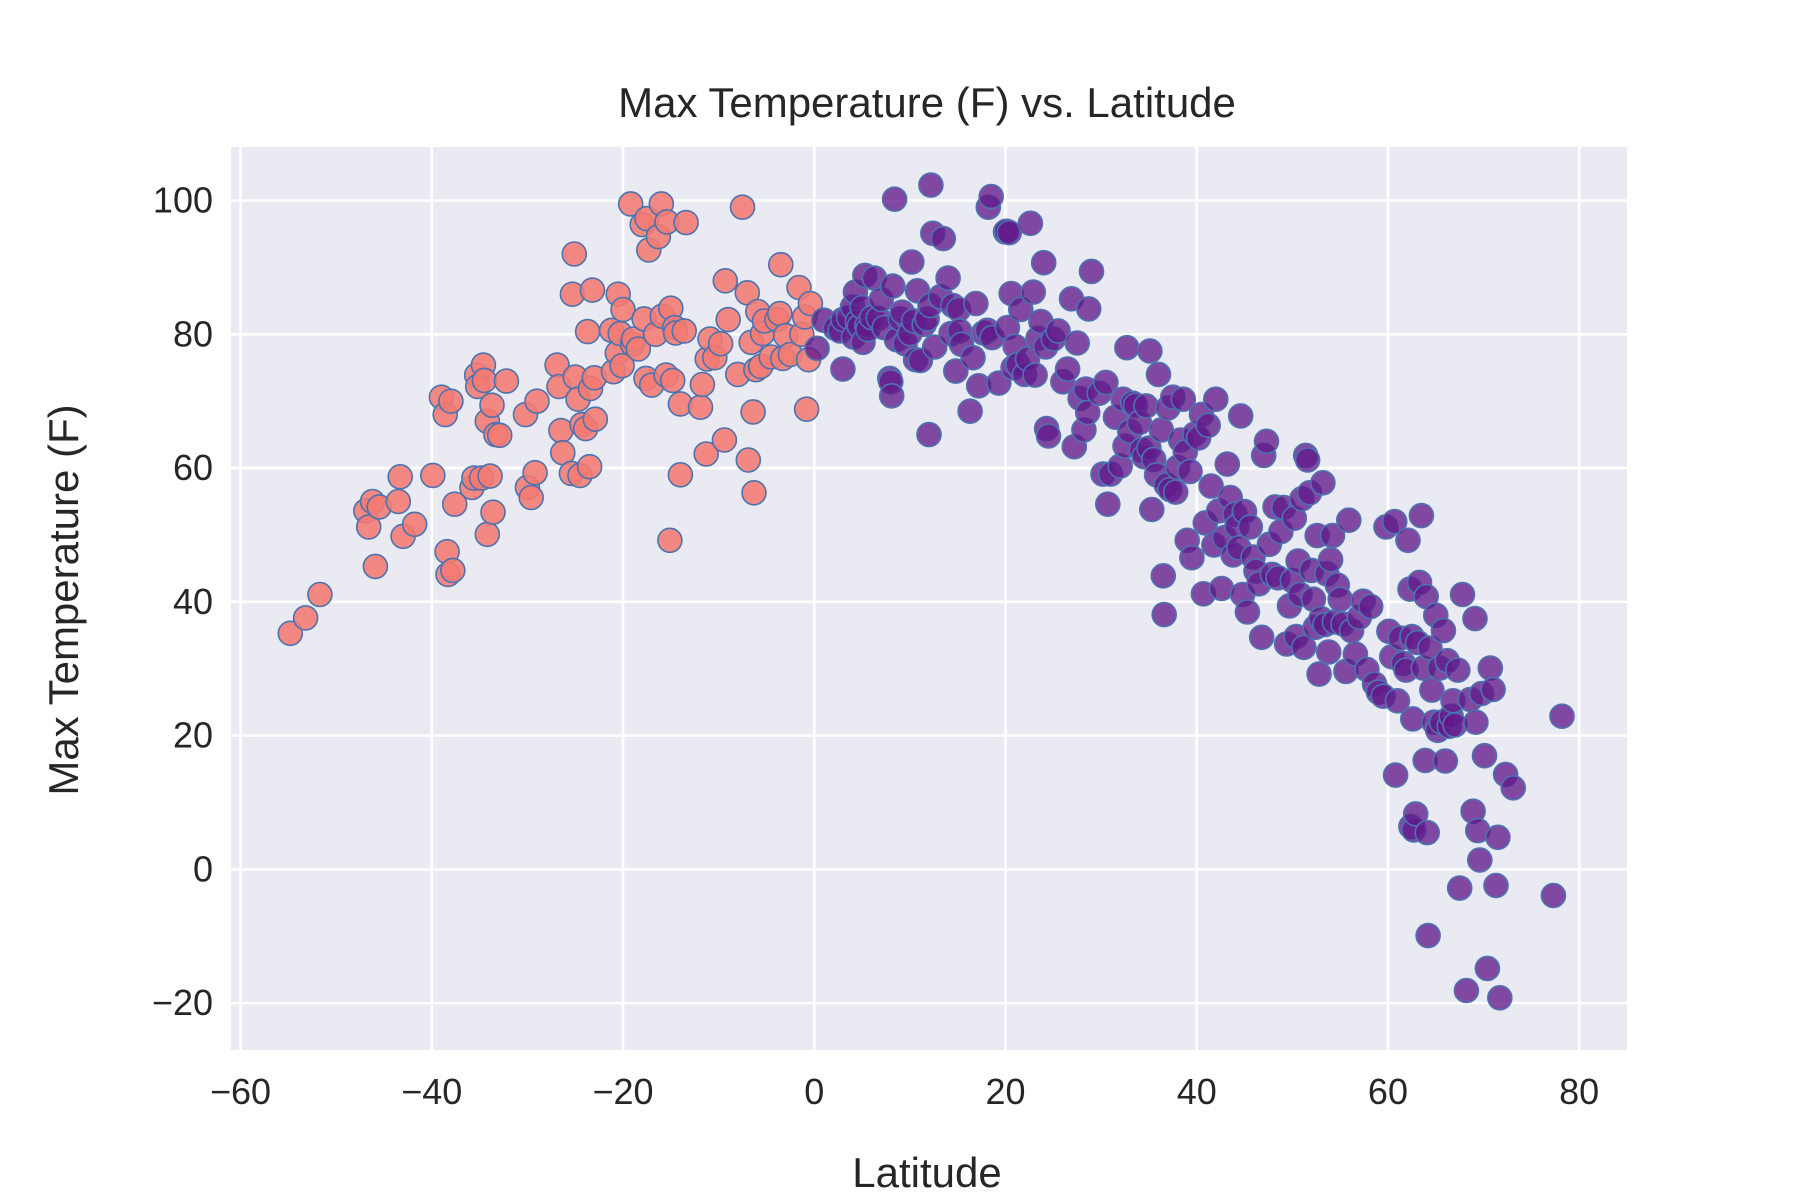 The image size is (1800, 1200). I want to click on x-tick-label: 60, so click(1388, 1091).